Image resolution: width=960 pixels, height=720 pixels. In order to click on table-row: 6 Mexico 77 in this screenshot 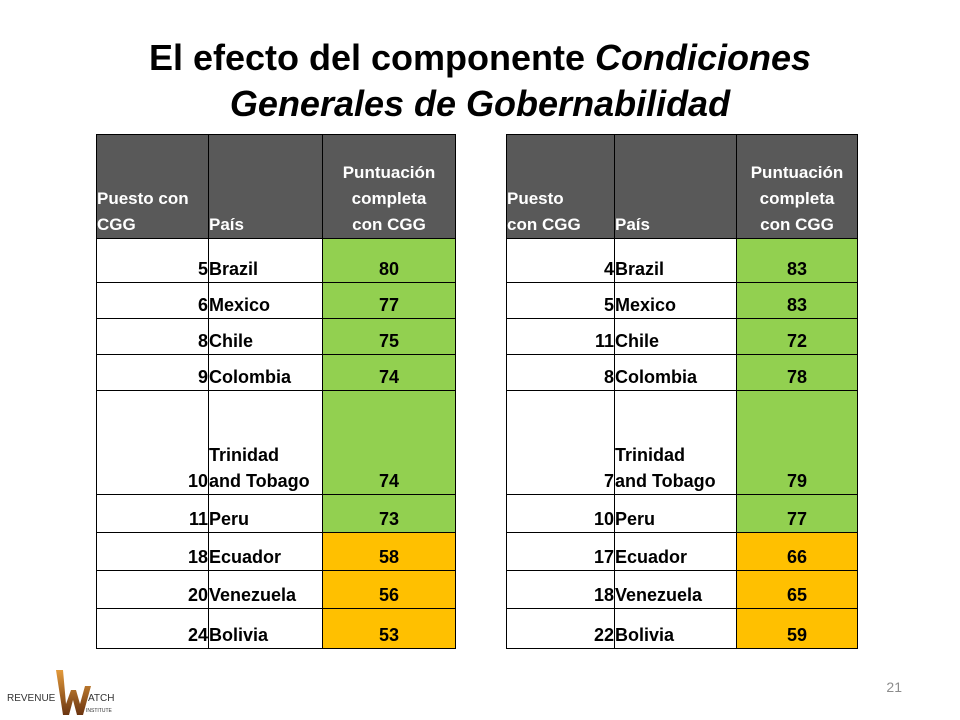, I will do `click(276, 300)`.